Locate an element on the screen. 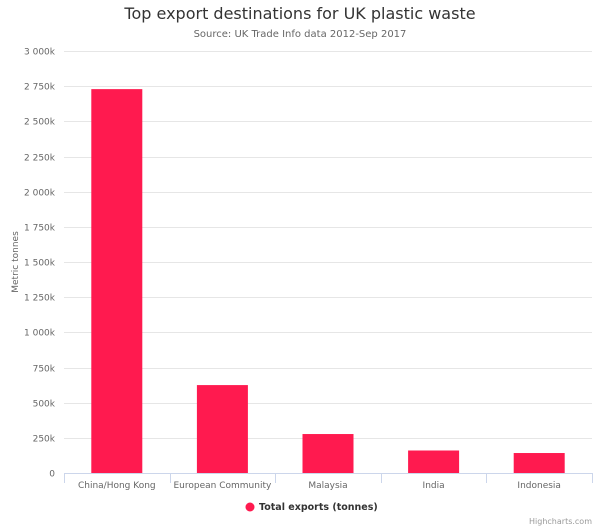  y-tick-label: 250k is located at coordinates (44, 440).